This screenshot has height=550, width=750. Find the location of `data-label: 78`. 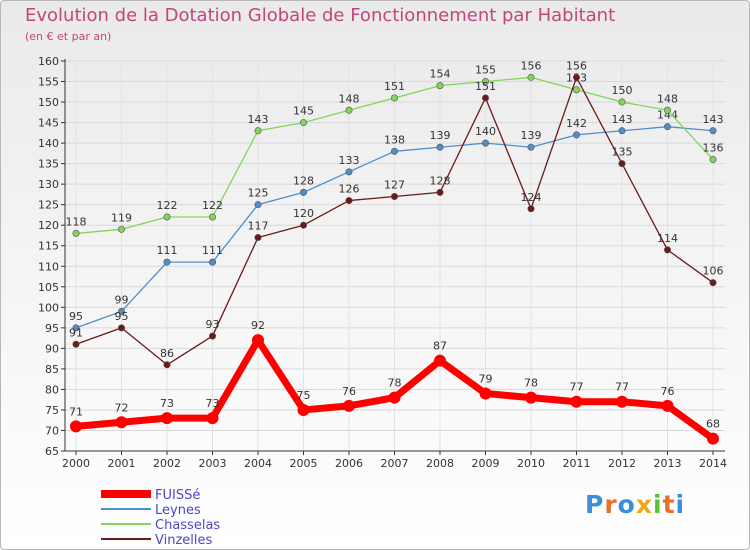

data-label: 78 is located at coordinates (531, 383).